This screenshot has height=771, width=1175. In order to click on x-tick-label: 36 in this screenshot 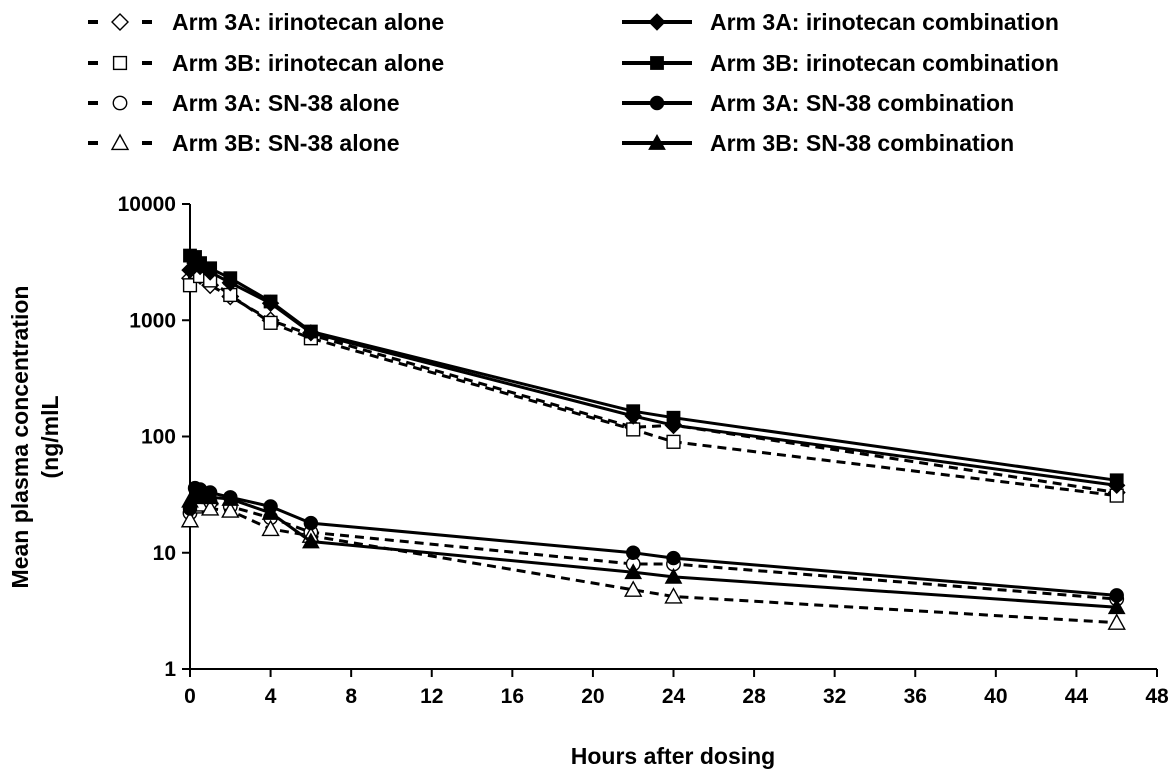, I will do `click(915, 696)`.